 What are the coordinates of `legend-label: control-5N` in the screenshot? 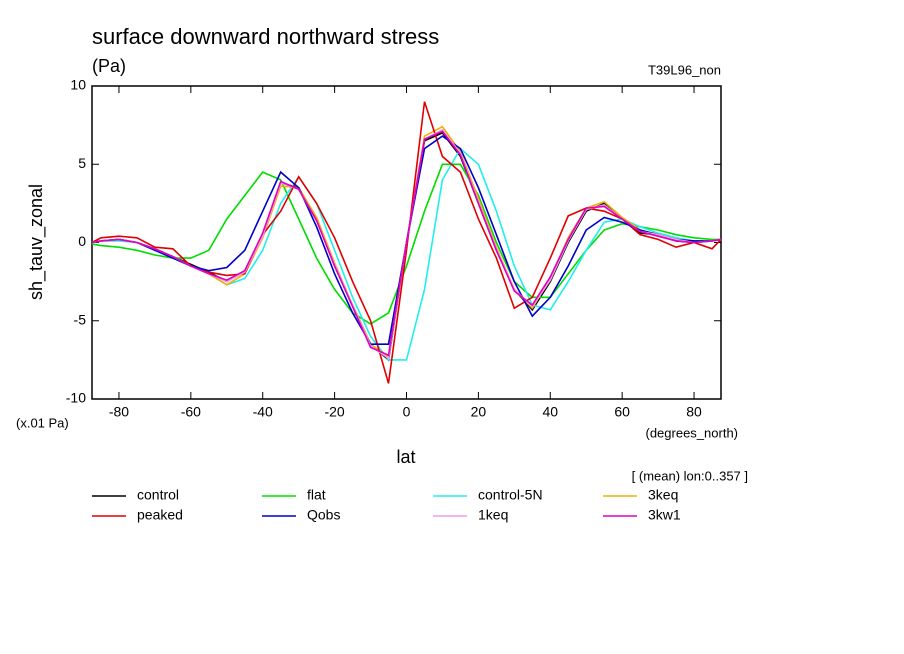 It's located at (510, 495).